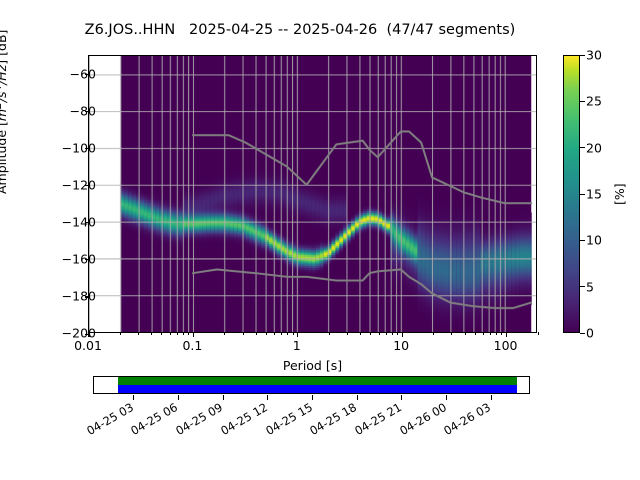 Image resolution: width=640 pixels, height=480 pixels. Describe the element at coordinates (422, 419) in the screenshot. I see `timeline-tick-label: 04-26 00` at that location.